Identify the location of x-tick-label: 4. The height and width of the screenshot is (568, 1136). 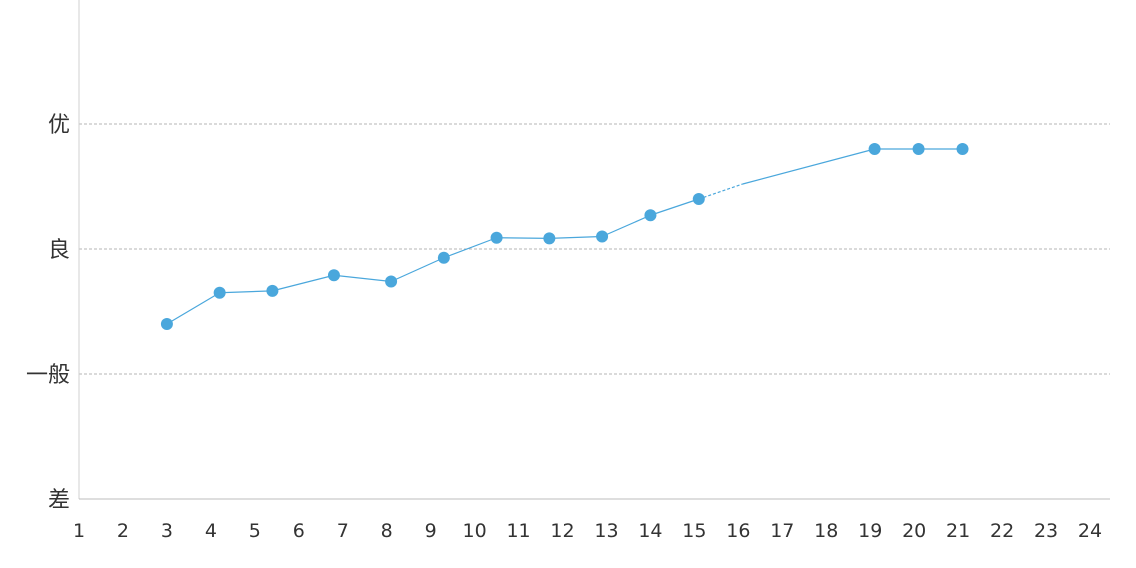
(211, 531).